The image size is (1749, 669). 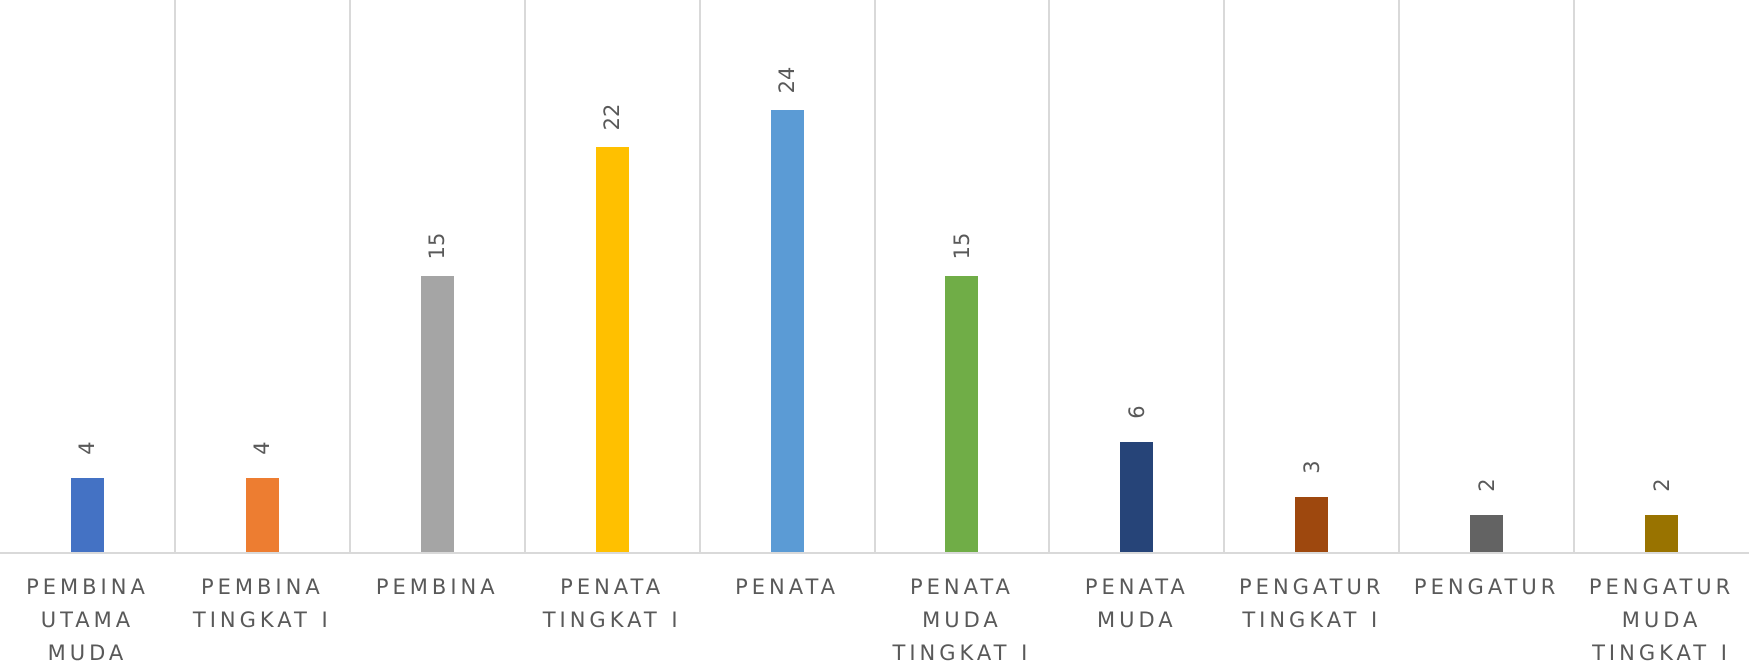 I want to click on data-label: 22, so click(x=612, y=117).